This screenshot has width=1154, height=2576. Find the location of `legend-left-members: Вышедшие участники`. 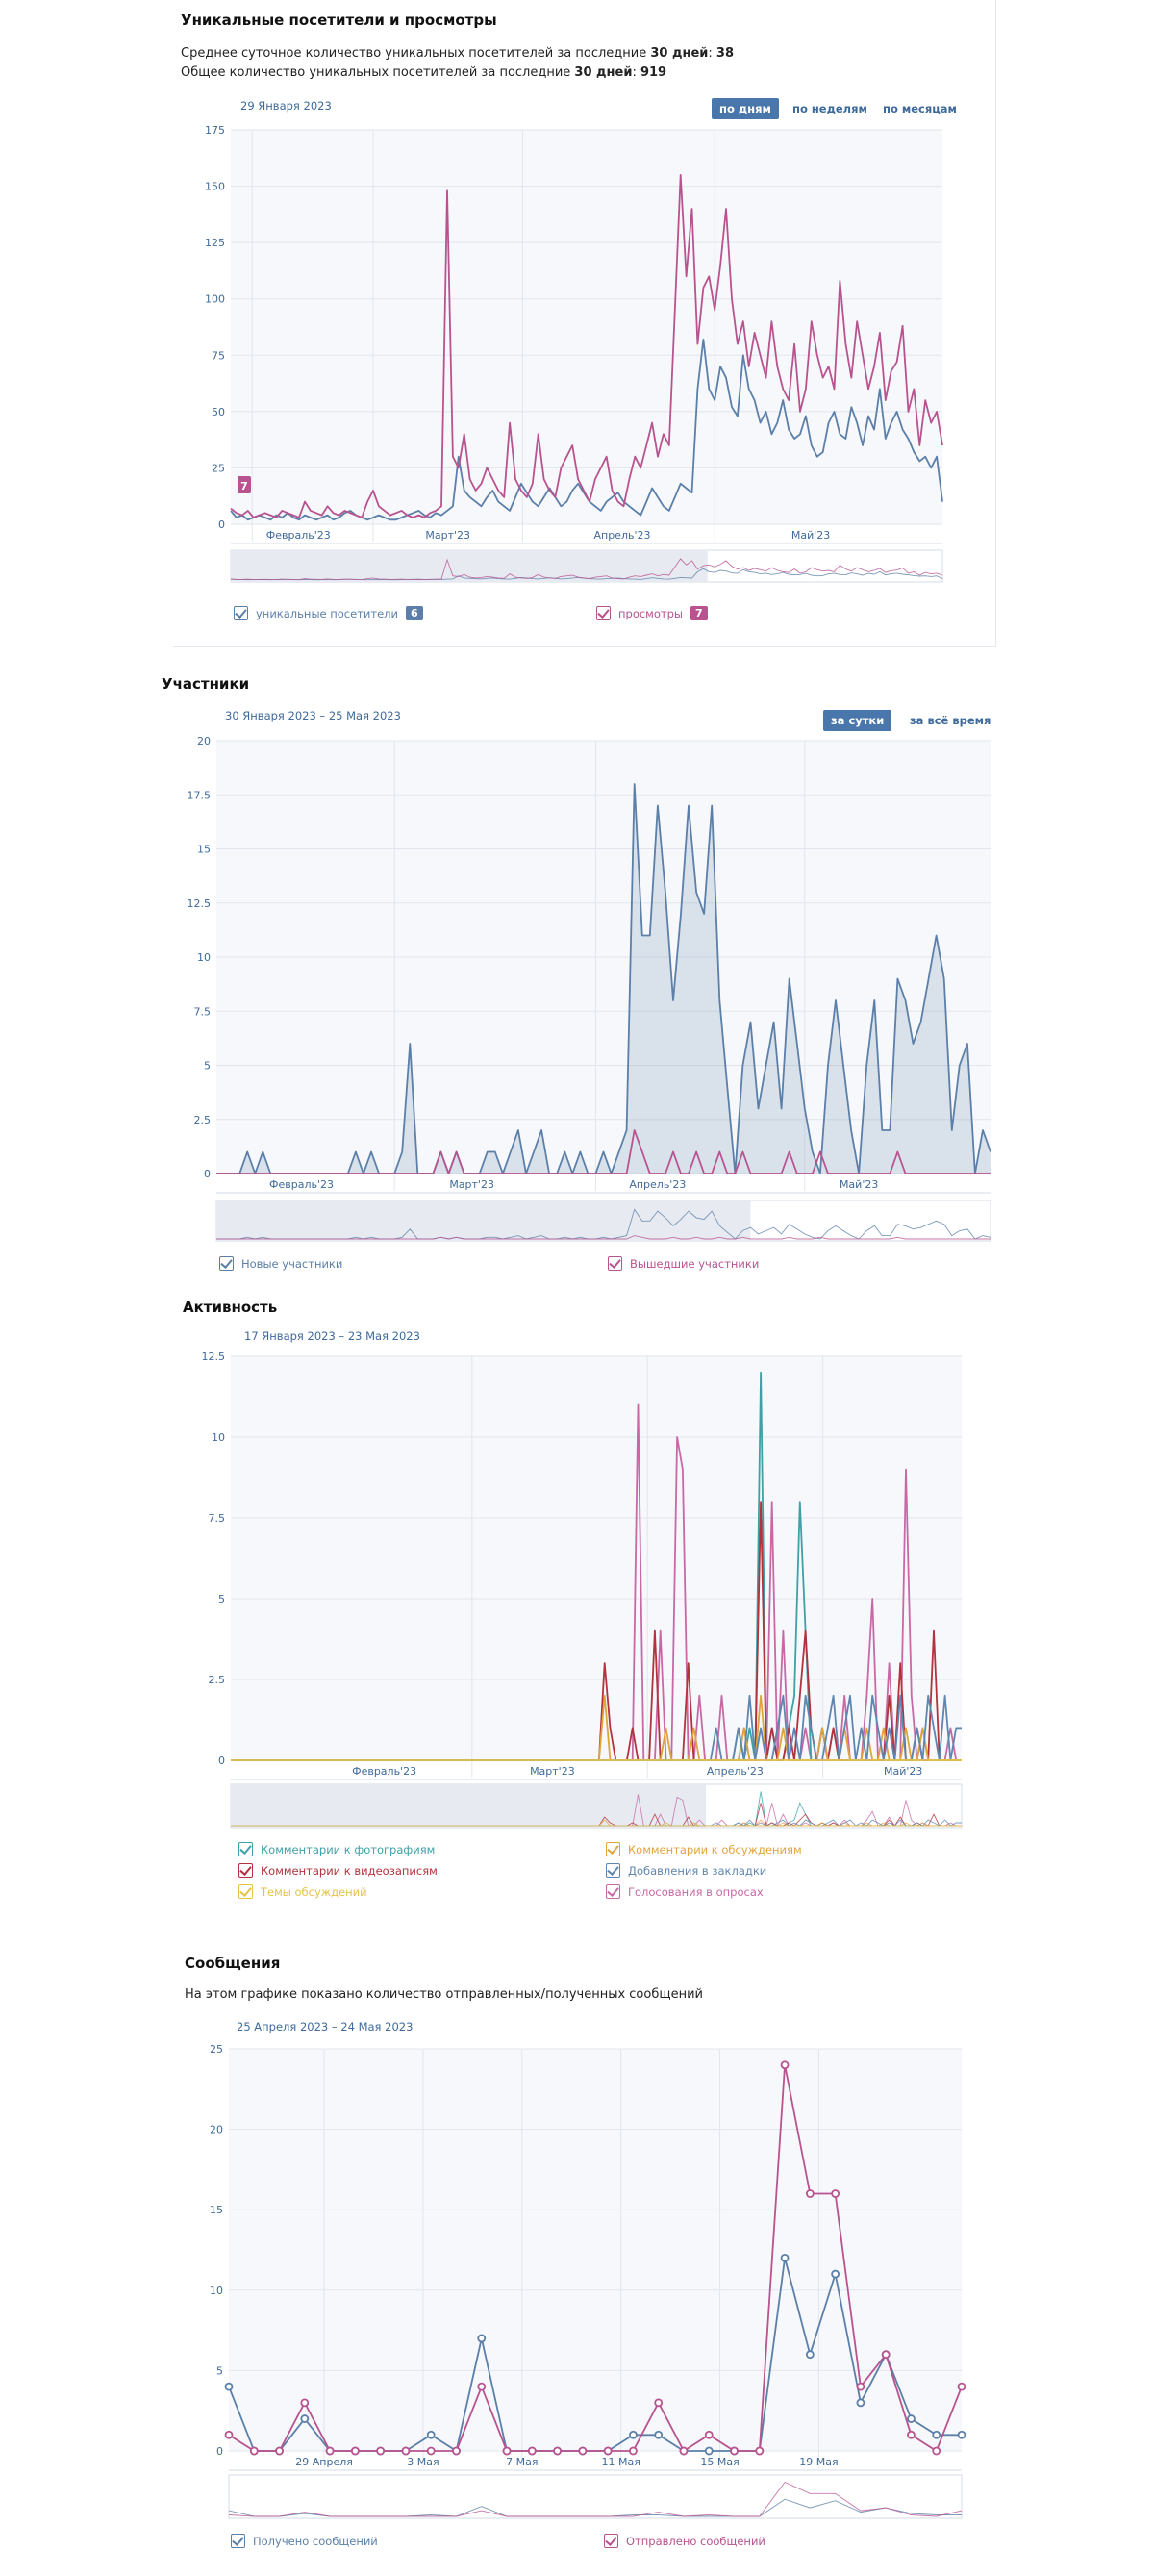

legend-left-members: Вышедшие участники is located at coordinates (683, 1263).